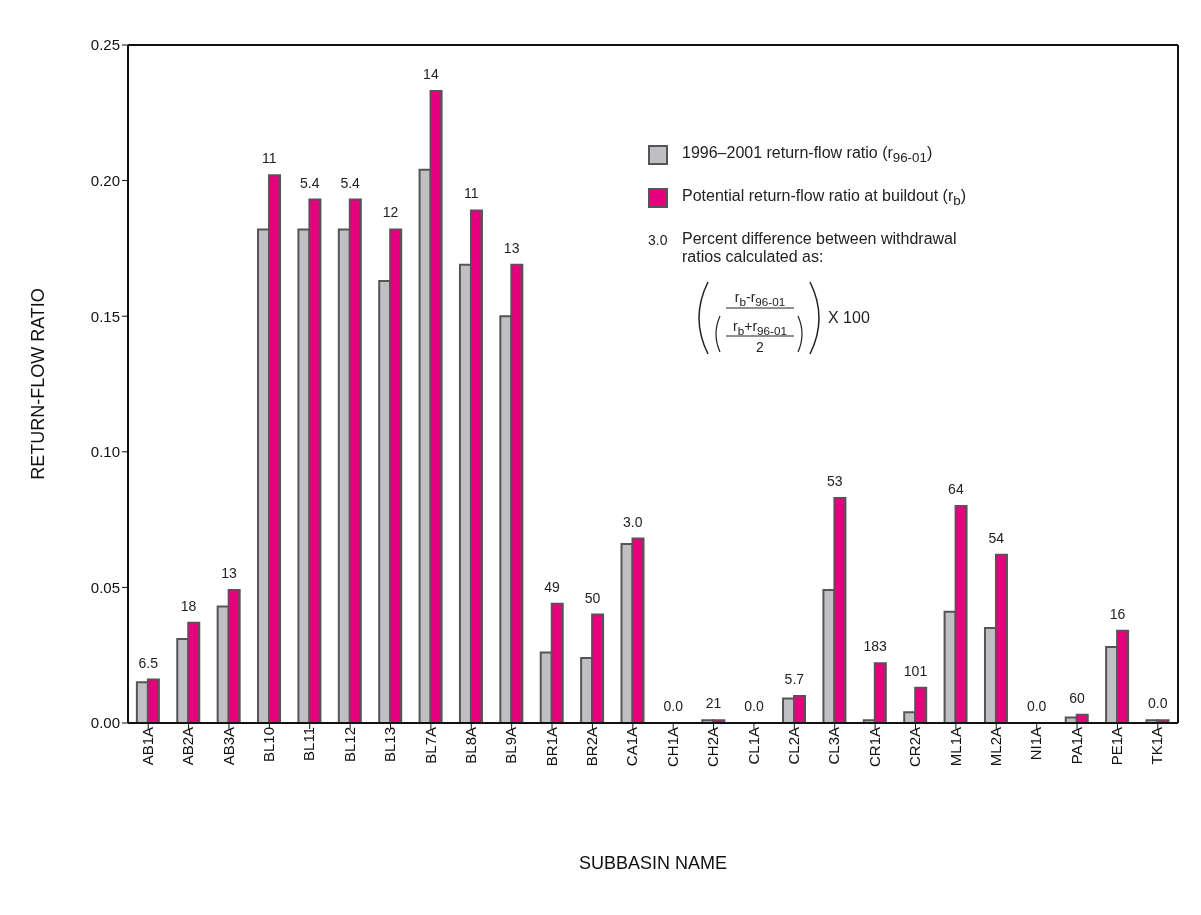 The image size is (1201, 915). Describe the element at coordinates (105, 45) in the screenshot. I see `y-tick-label: 0.25` at that location.